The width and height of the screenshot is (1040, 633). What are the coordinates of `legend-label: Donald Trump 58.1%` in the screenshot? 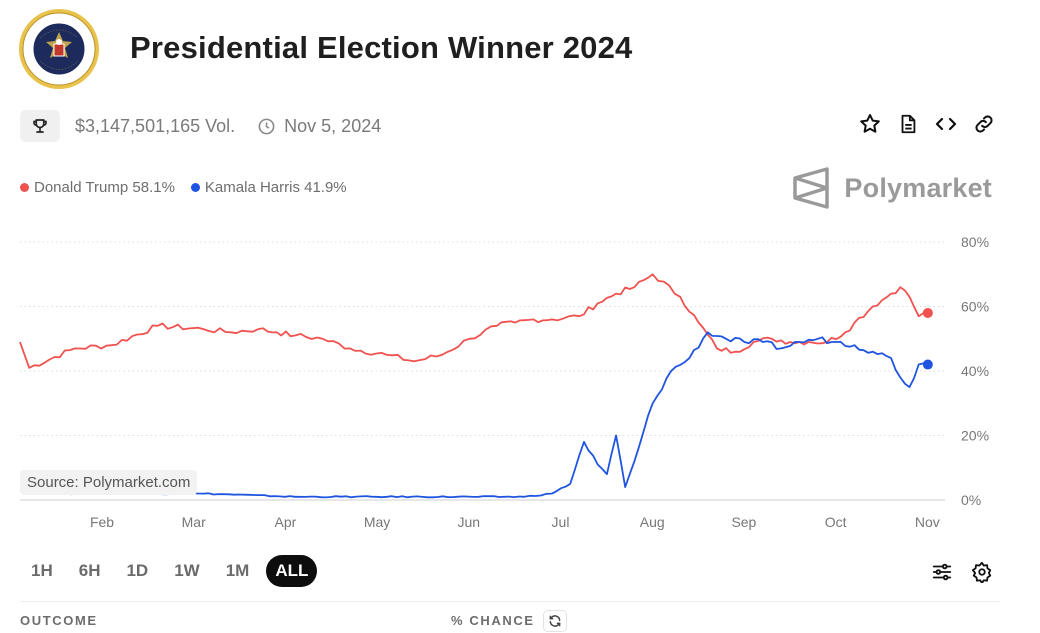 It's located at (104, 187).